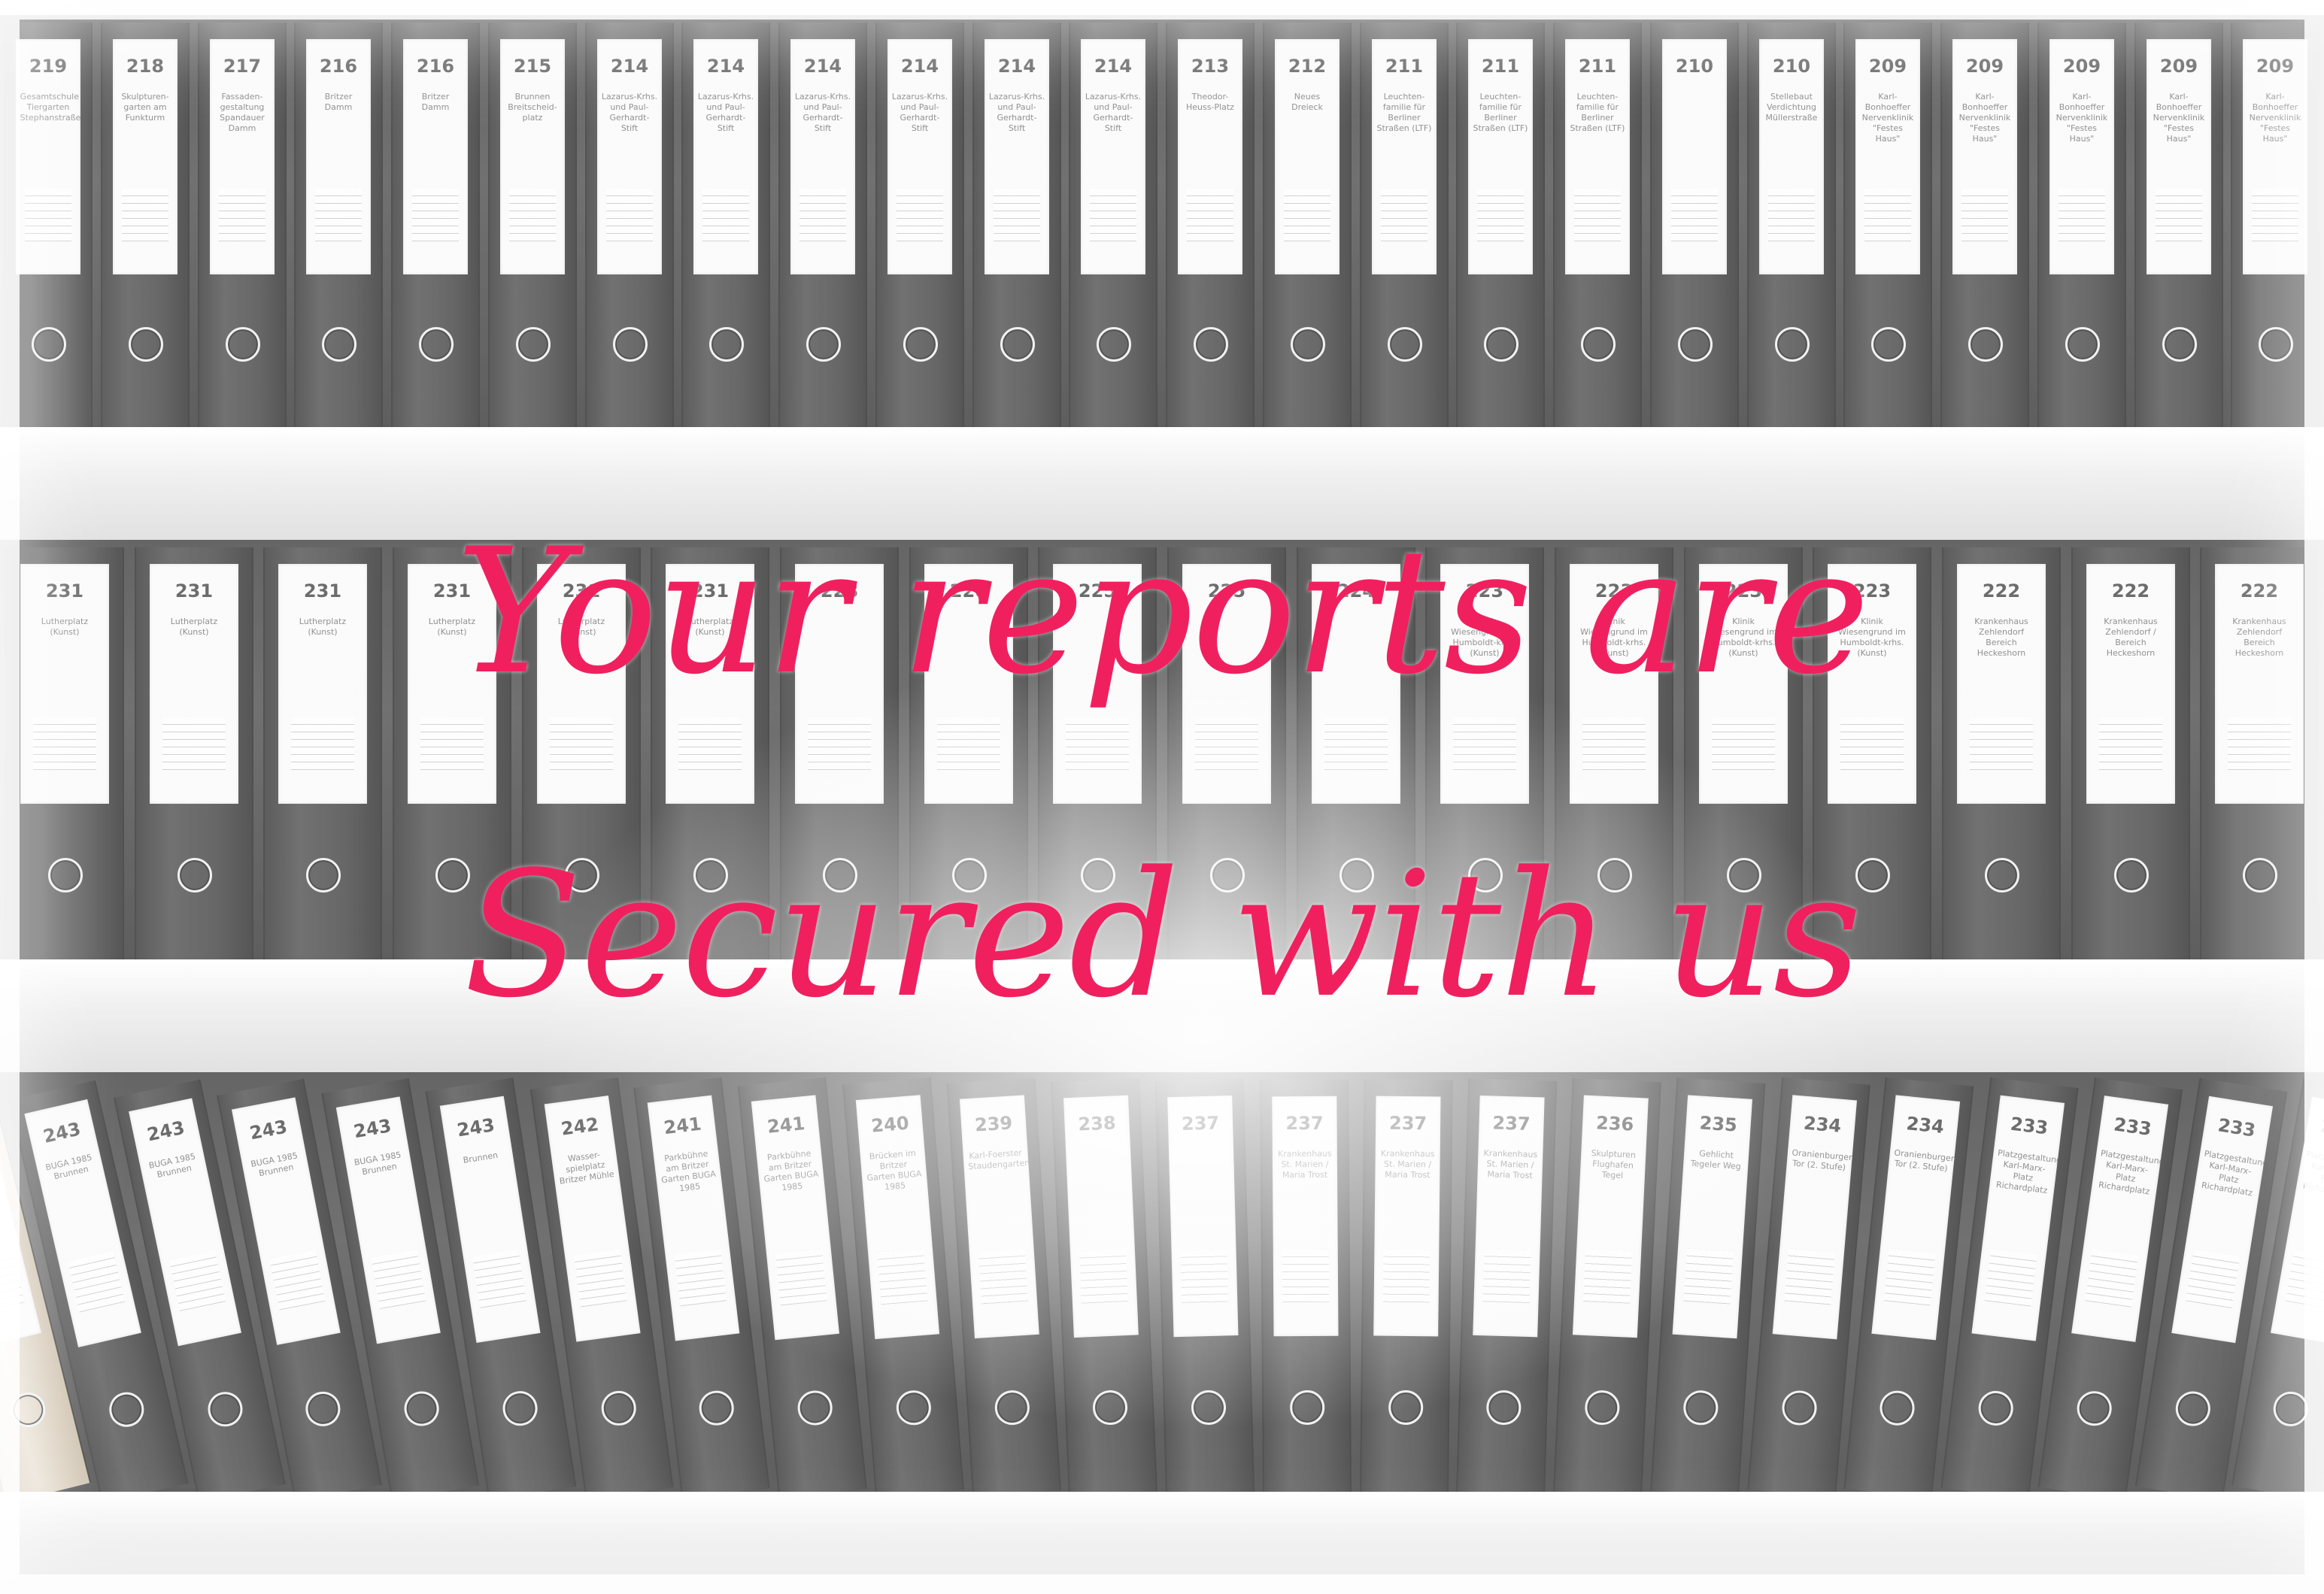  Describe the element at coordinates (1307, 66) in the screenshot. I see `binder-number: 212` at that location.